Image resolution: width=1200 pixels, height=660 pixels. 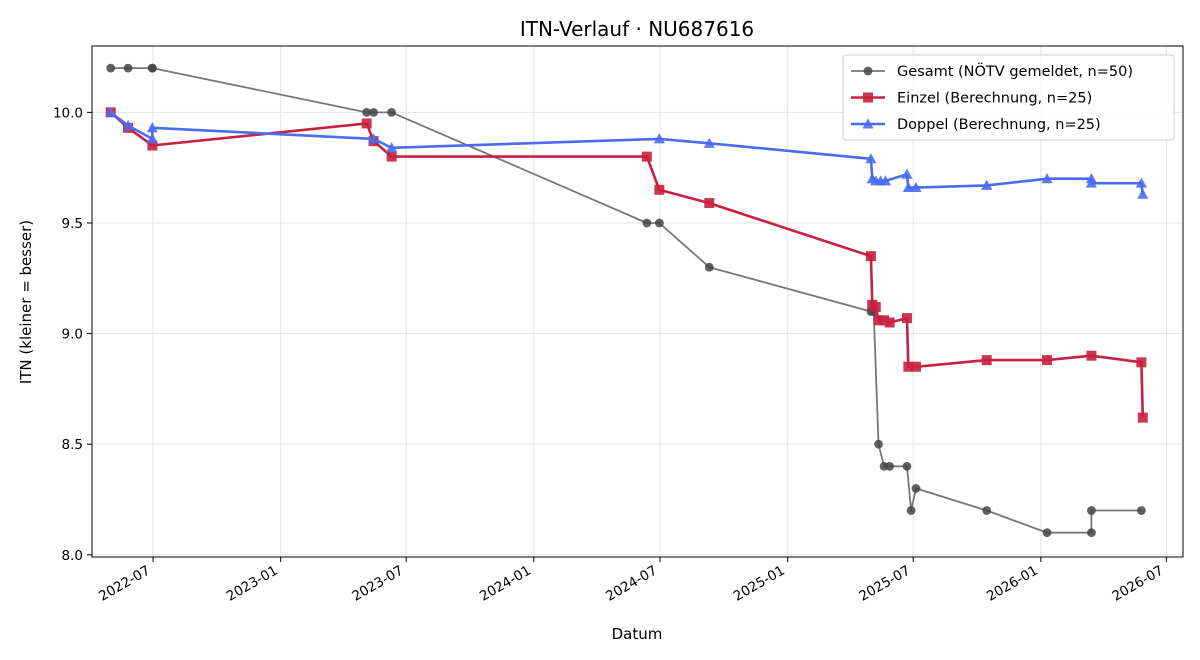 I want to click on x-tick-label: 2025-01, so click(x=759, y=584).